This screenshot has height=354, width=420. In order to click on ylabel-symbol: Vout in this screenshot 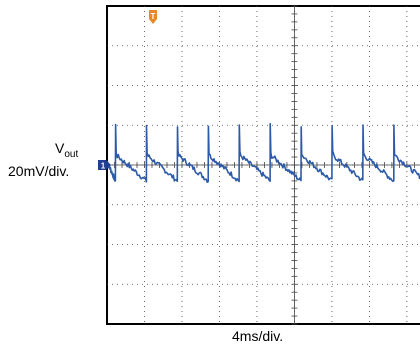, I will do `click(66, 150)`.